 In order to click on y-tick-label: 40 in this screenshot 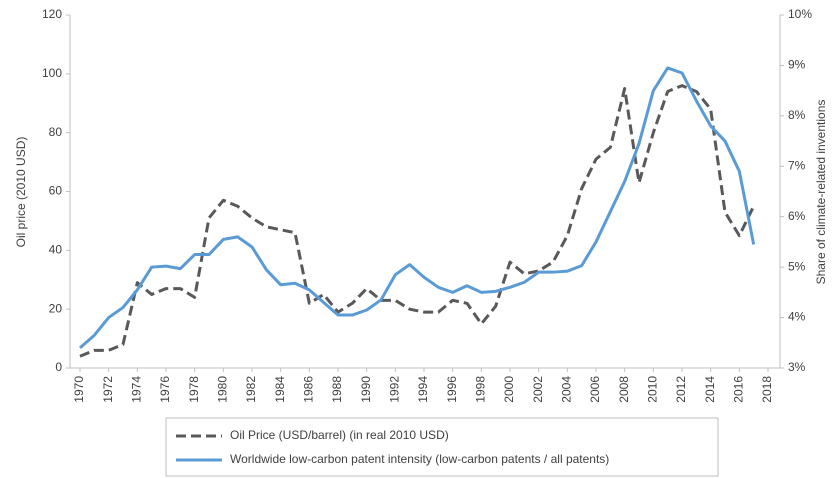, I will do `click(56, 250)`.